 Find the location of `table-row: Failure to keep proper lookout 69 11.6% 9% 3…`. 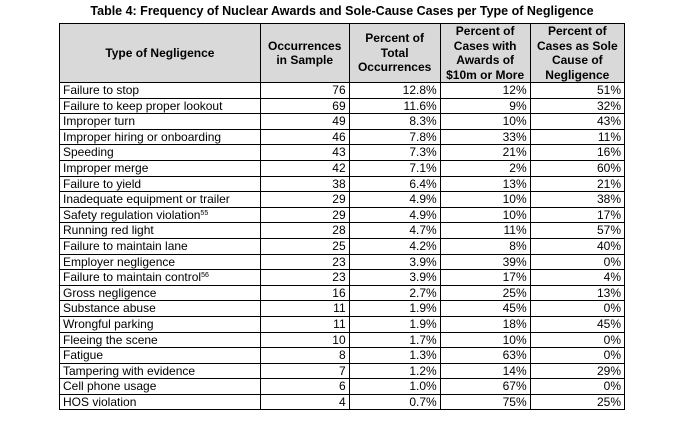

table-row: Failure to keep proper lookout 69 11.6% 9% 3… is located at coordinates (342, 106).